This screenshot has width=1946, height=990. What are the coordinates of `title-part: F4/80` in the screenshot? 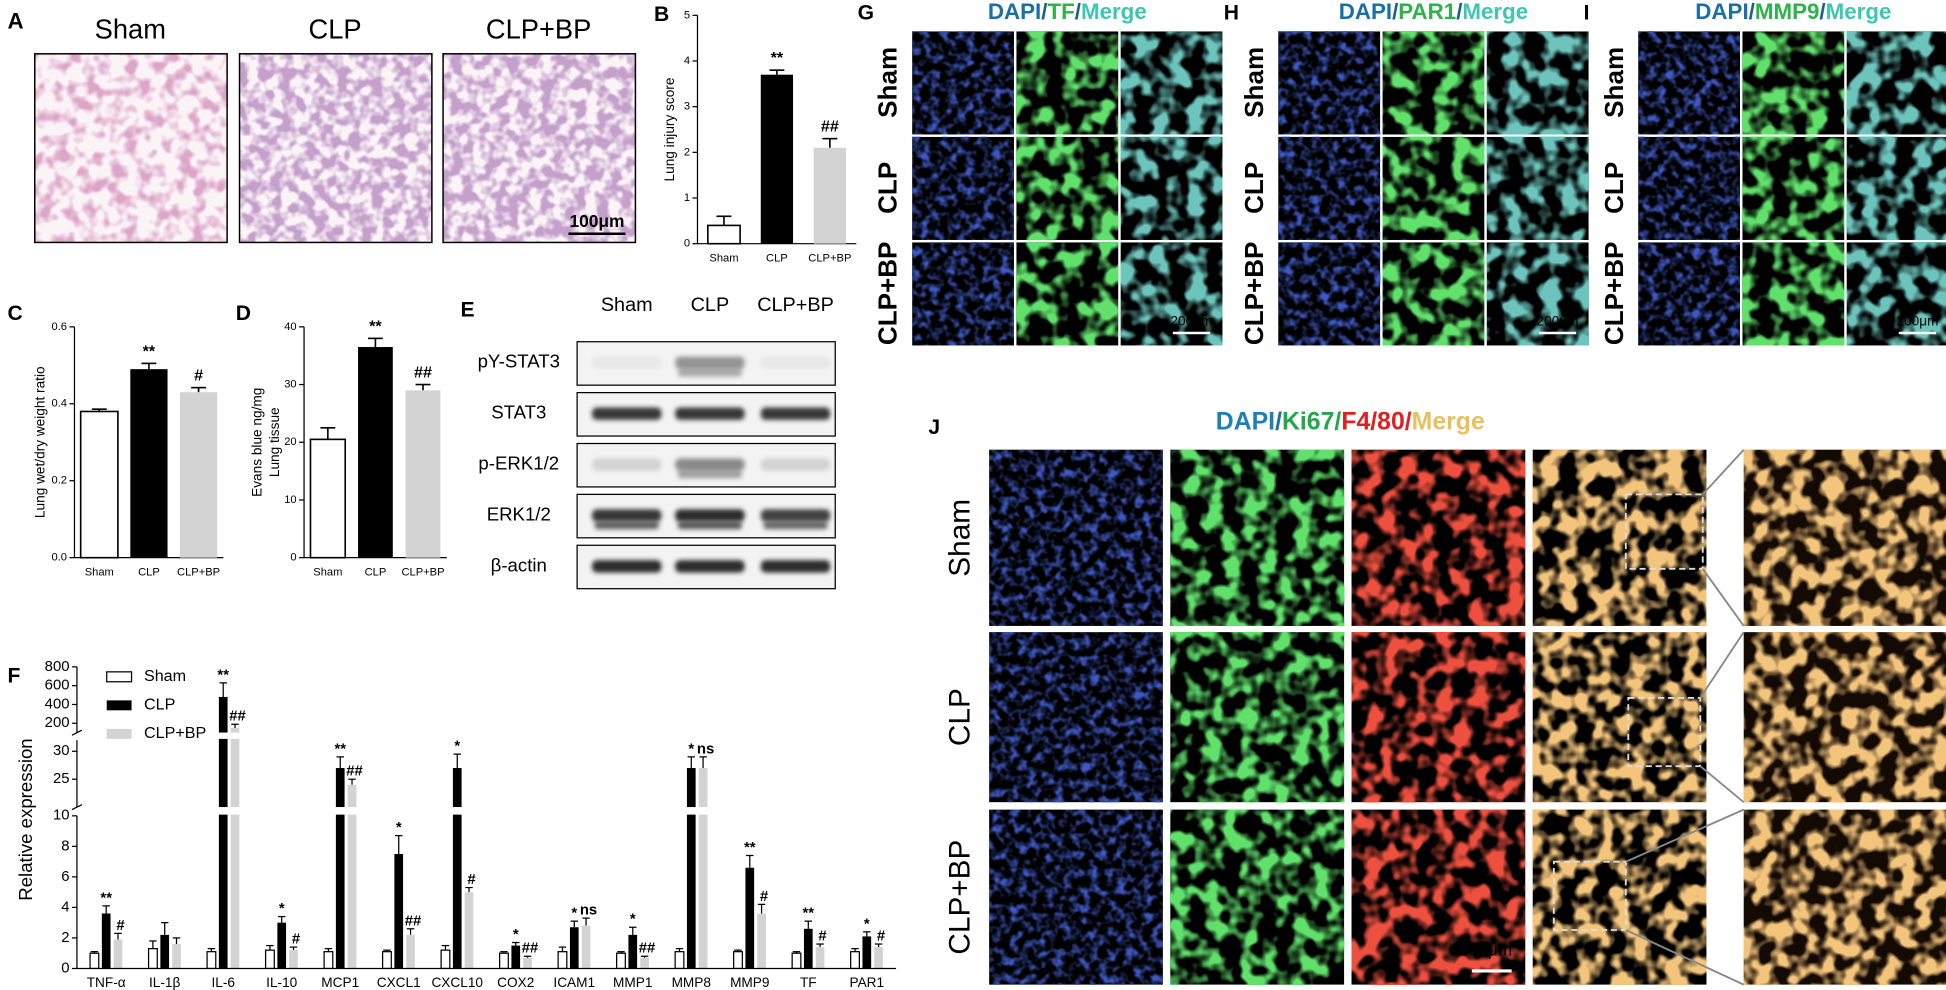 It's located at (1372, 421).